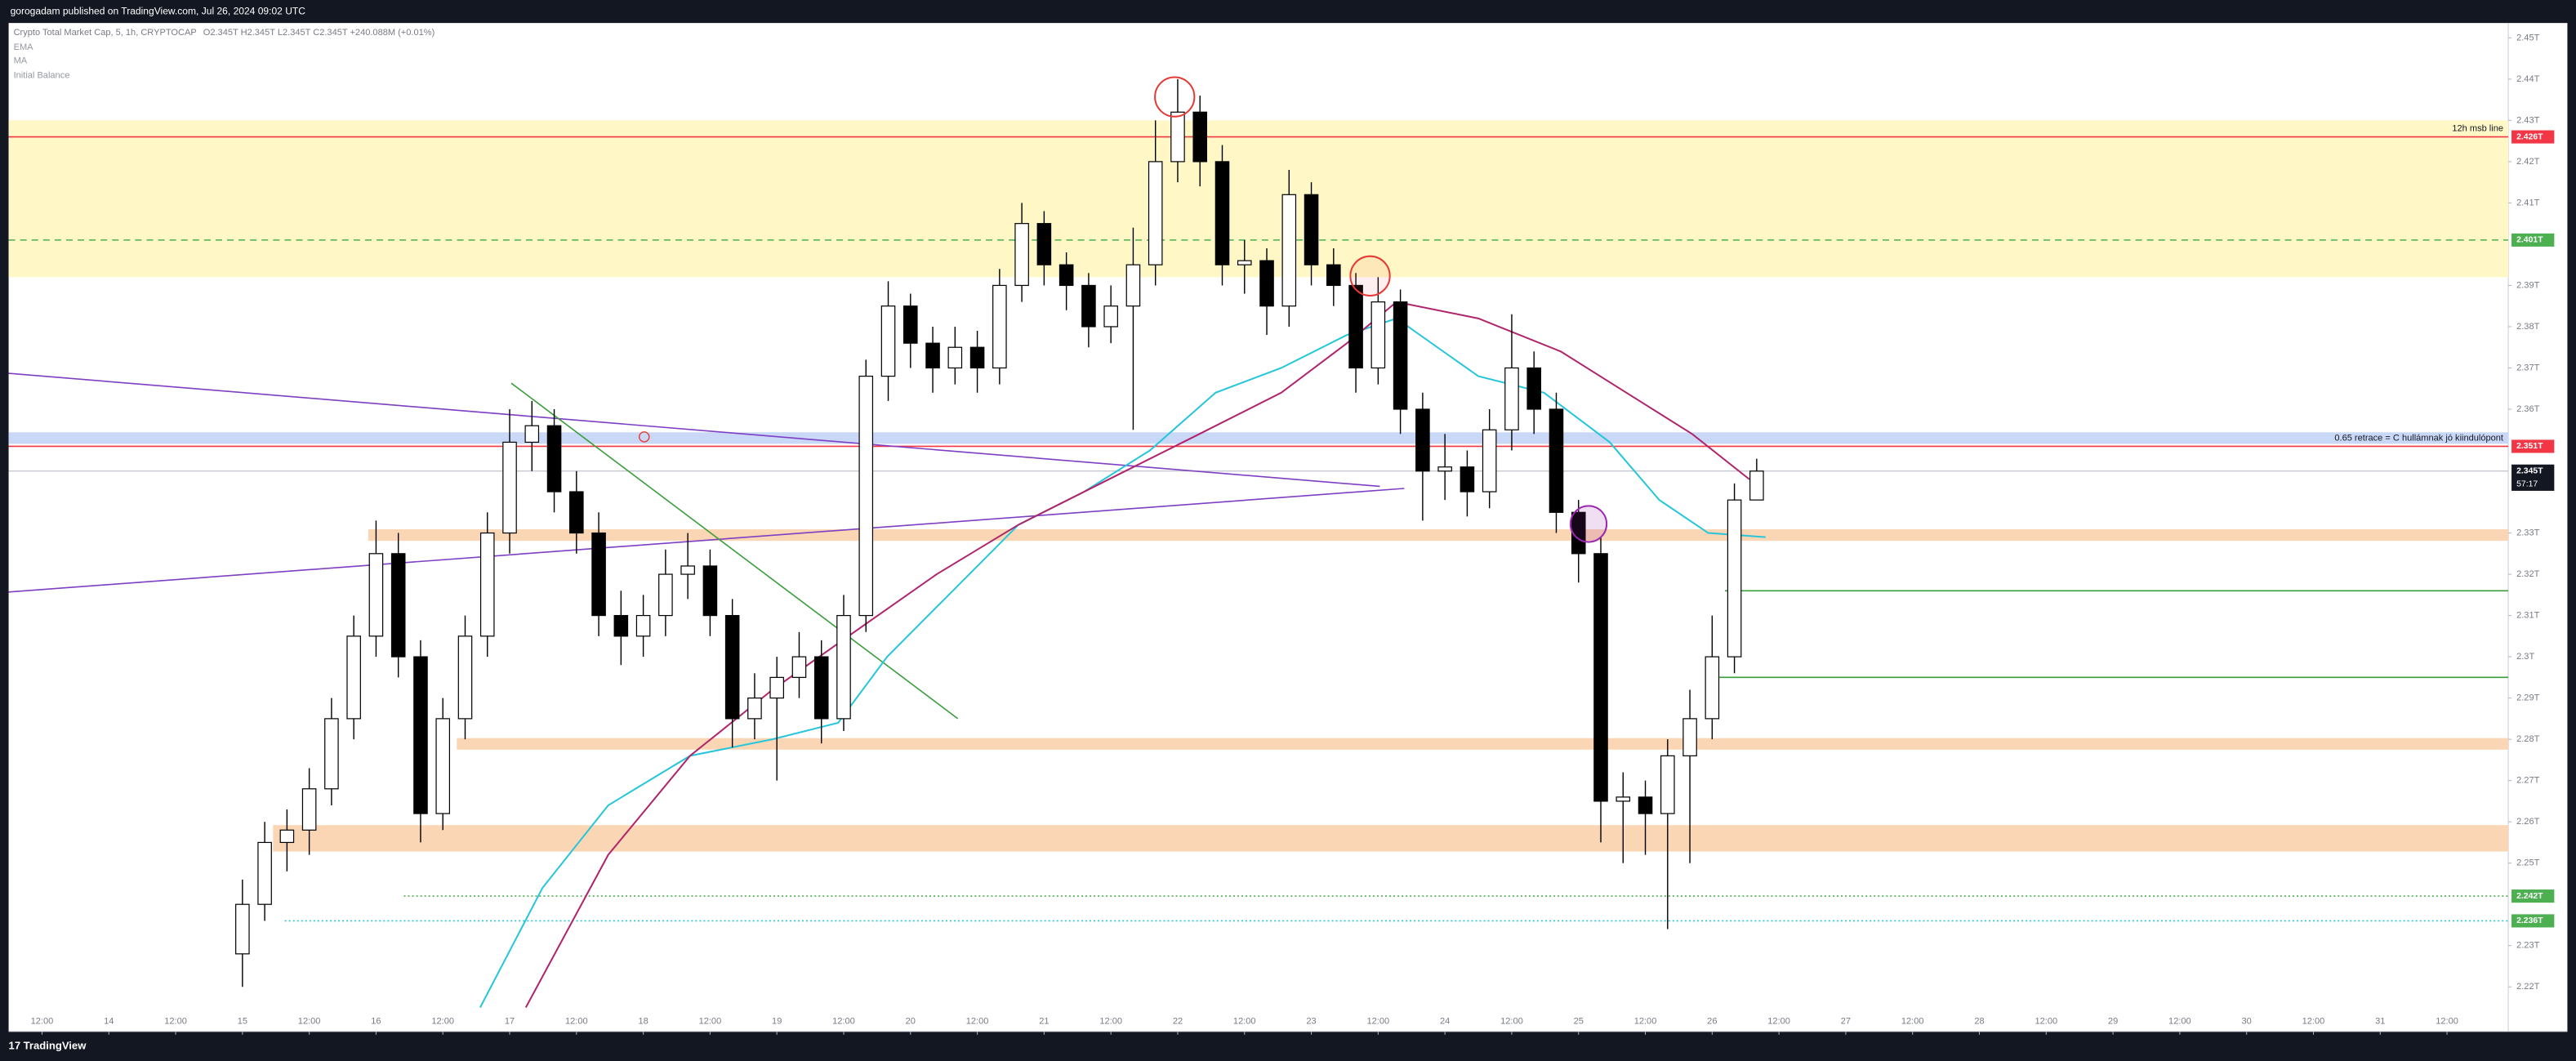 The height and width of the screenshot is (1061, 2576). I want to click on y-tick-label: 2.27T, so click(2528, 781).